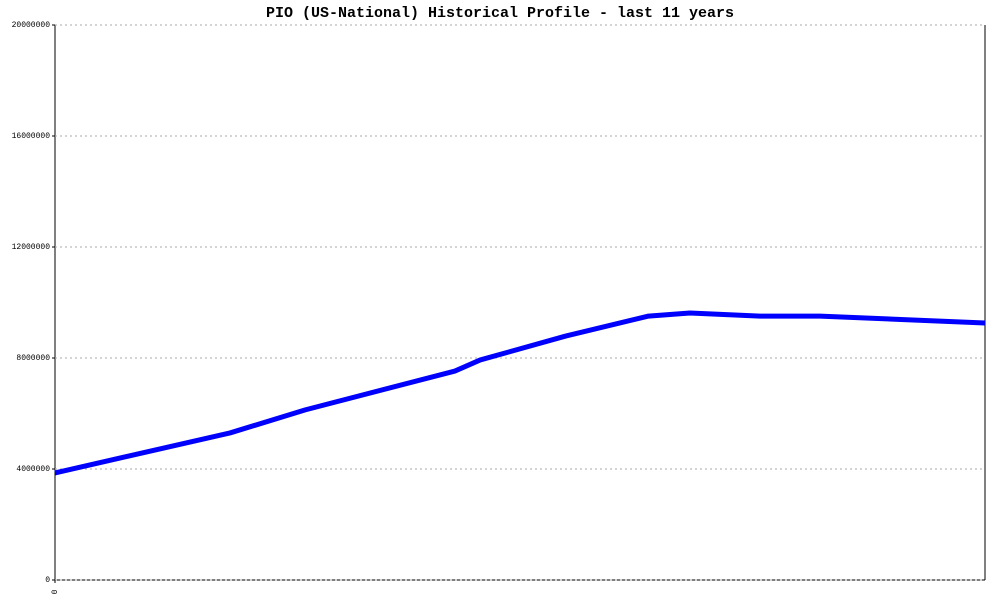  I want to click on y-tick-label: 20000000, so click(31, 25).